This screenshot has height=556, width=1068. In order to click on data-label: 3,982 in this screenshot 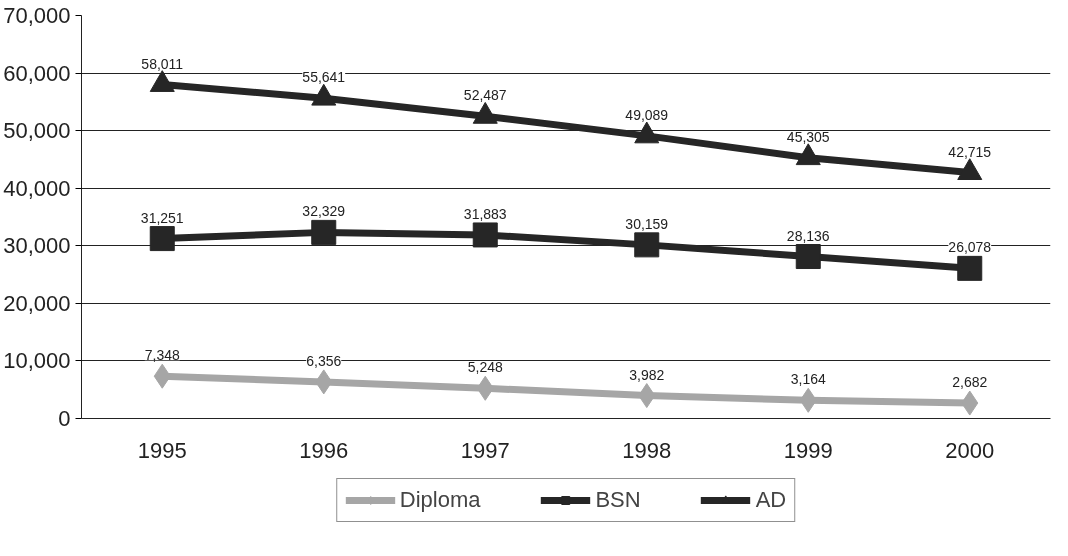, I will do `click(647, 374)`.